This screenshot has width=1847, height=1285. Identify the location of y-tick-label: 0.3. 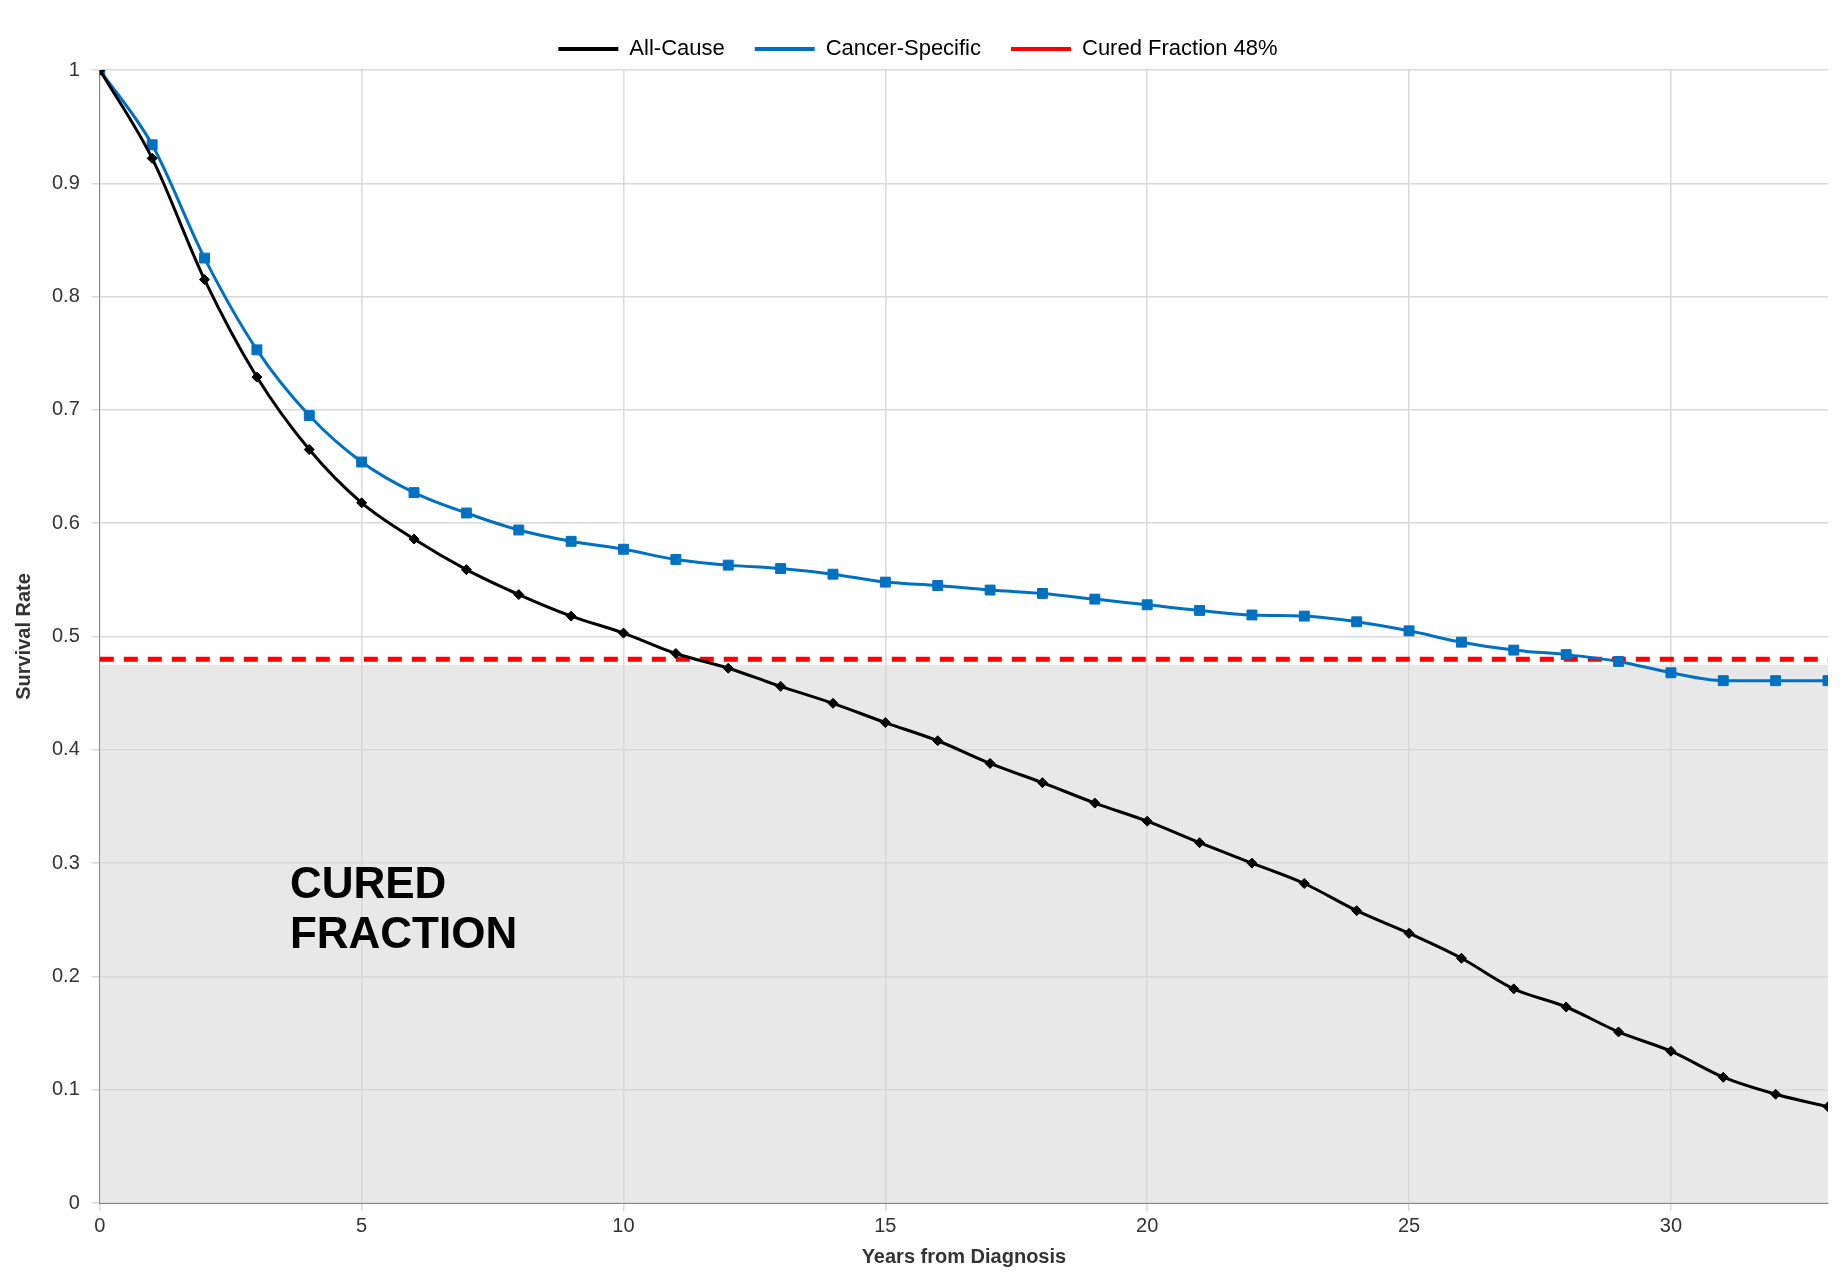
(65, 861).